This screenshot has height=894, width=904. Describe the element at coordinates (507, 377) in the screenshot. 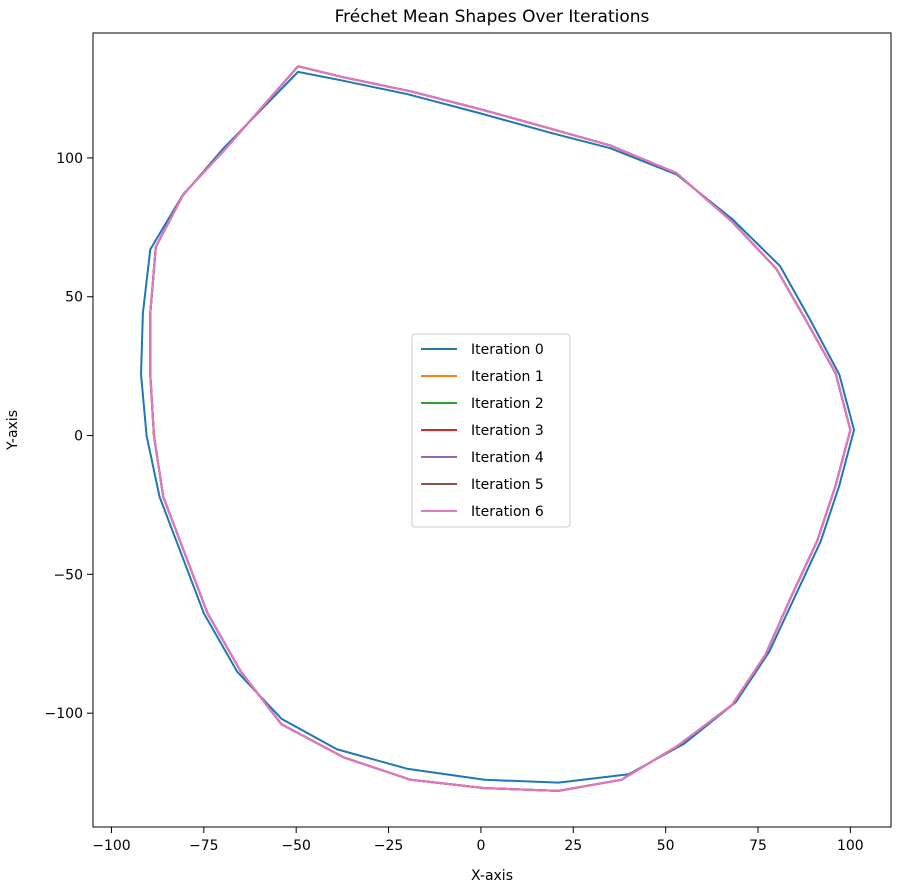

I see `legend-label: Iteration 1` at that location.